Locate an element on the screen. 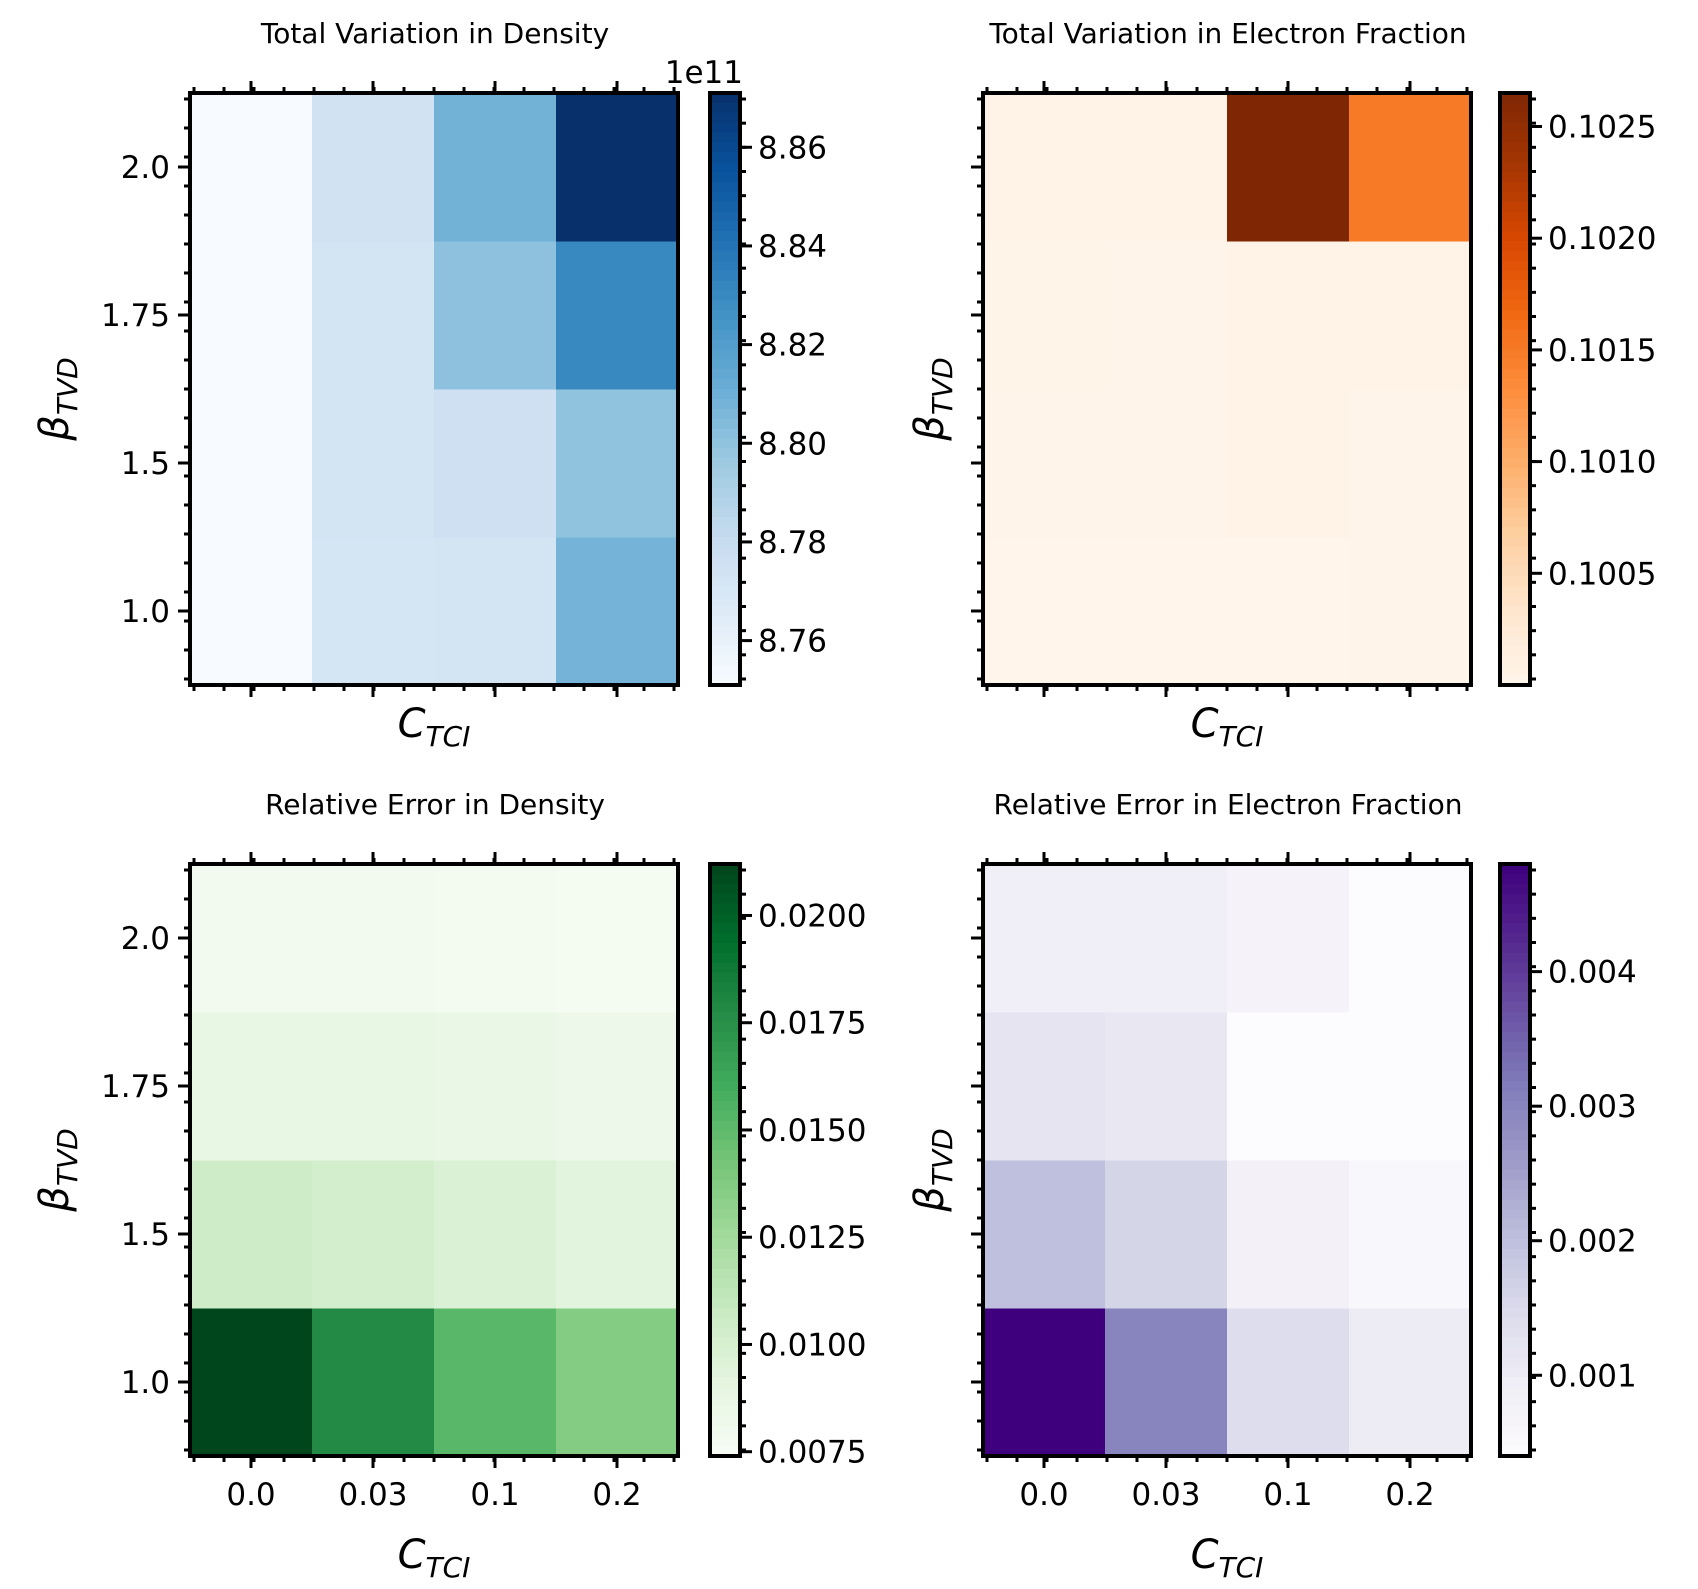 This screenshot has height=1589, width=1698. heatmap-cell-r2-c0 is located at coordinates (1044, 315).